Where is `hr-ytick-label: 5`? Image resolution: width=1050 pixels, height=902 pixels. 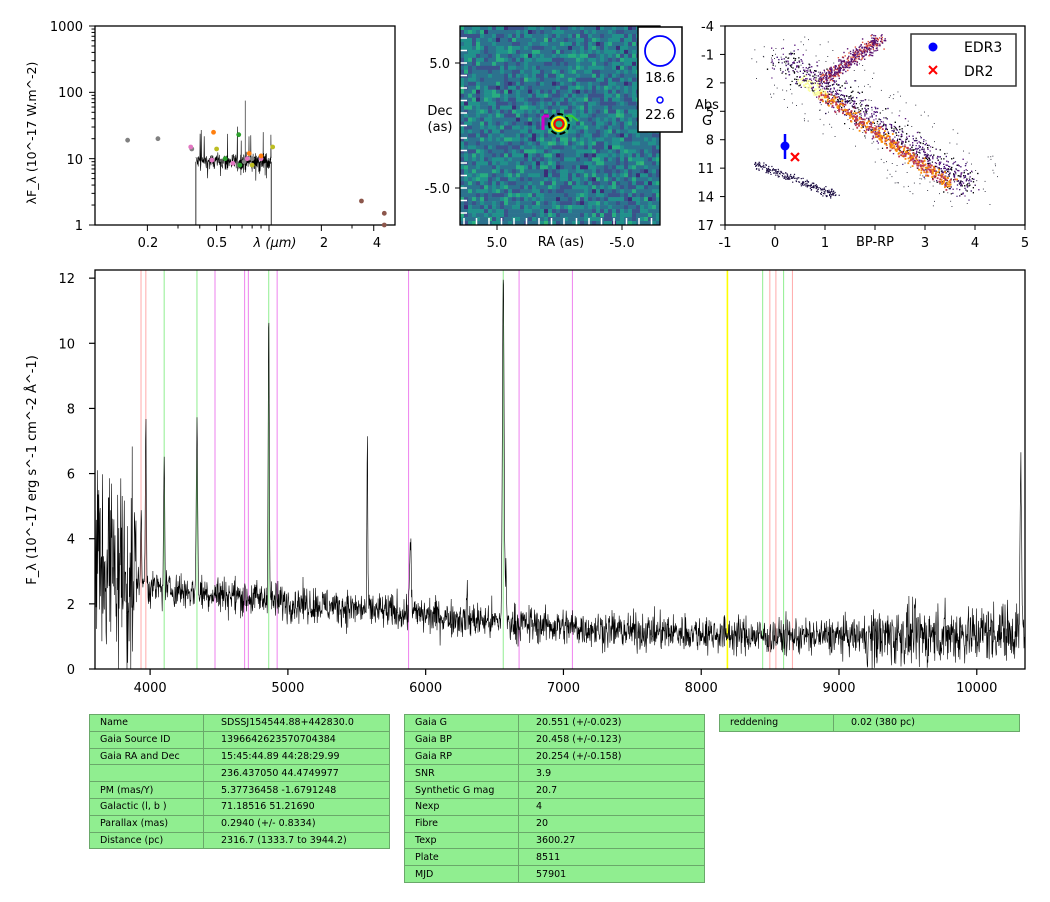
hr-ytick-label: 5 is located at coordinates (710, 112).